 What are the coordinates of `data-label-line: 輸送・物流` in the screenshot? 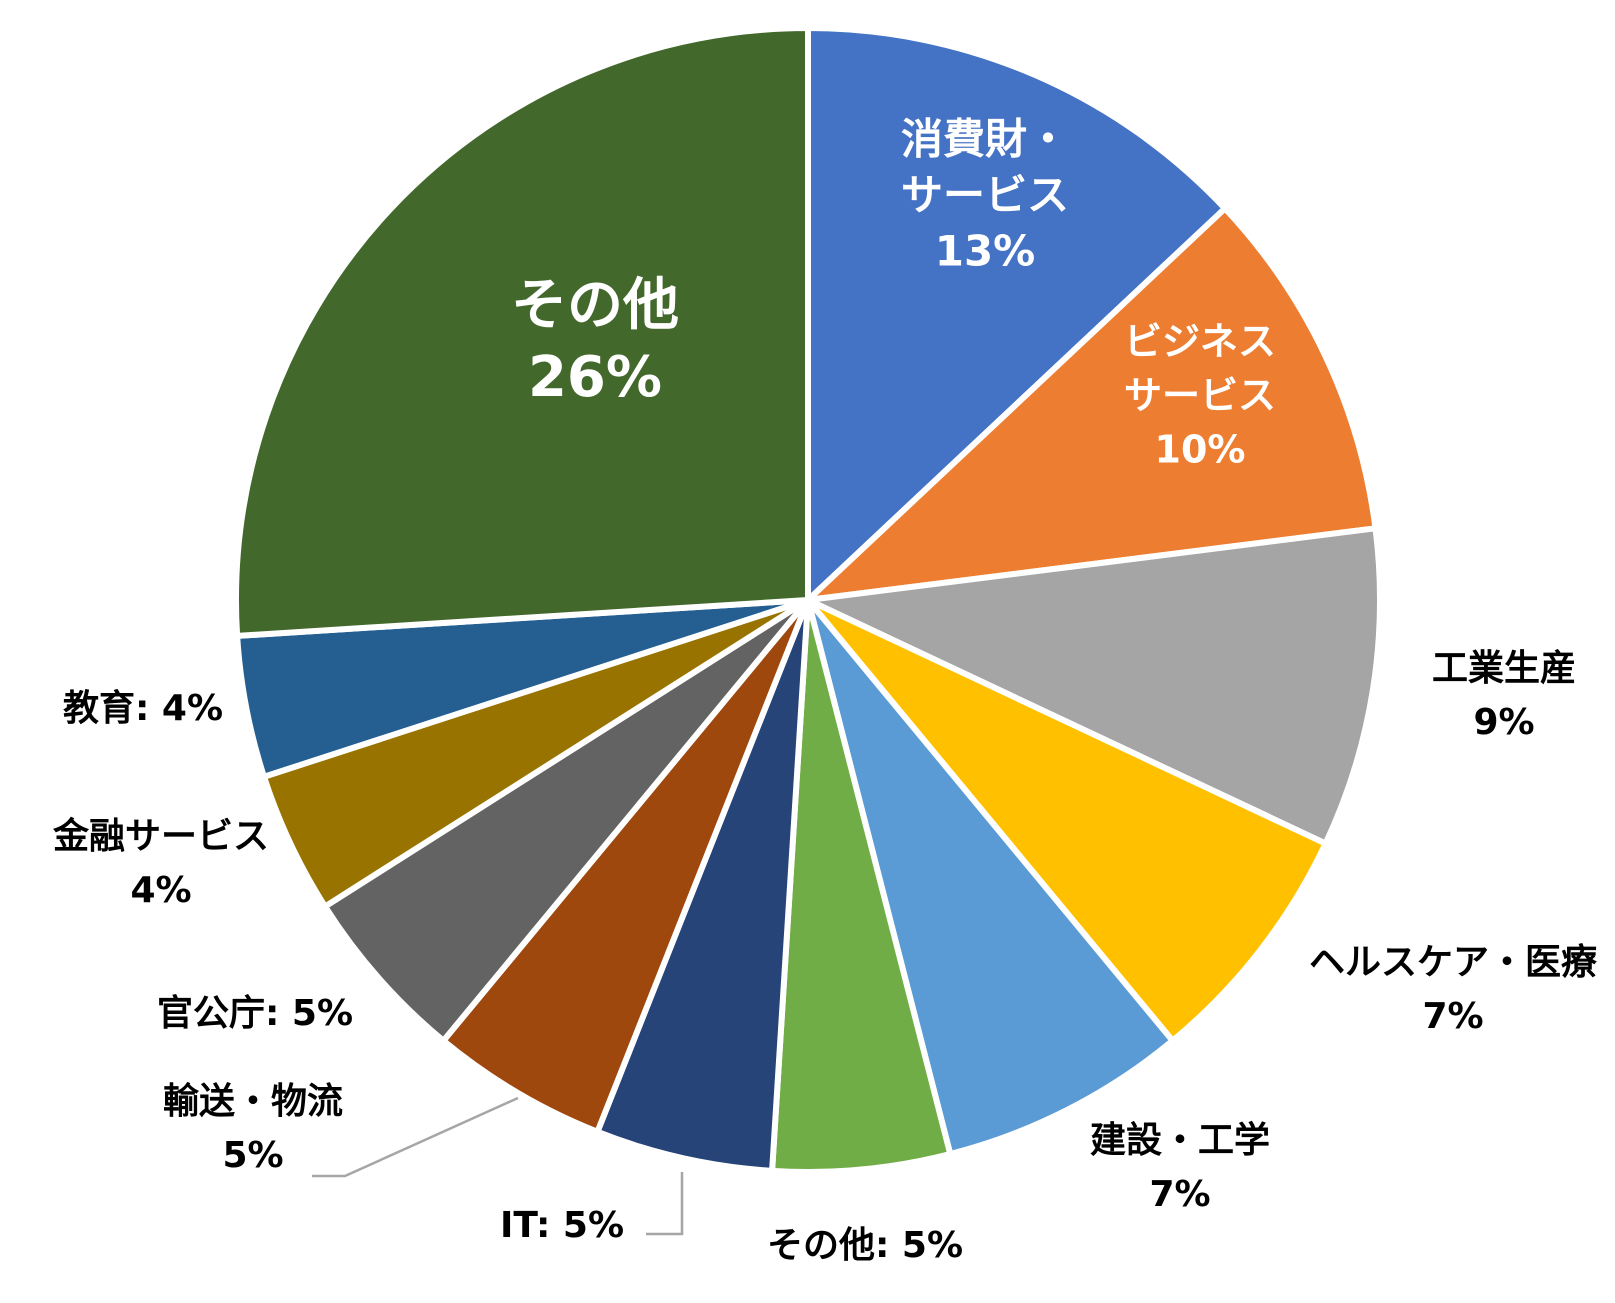 It's located at (253, 1101).